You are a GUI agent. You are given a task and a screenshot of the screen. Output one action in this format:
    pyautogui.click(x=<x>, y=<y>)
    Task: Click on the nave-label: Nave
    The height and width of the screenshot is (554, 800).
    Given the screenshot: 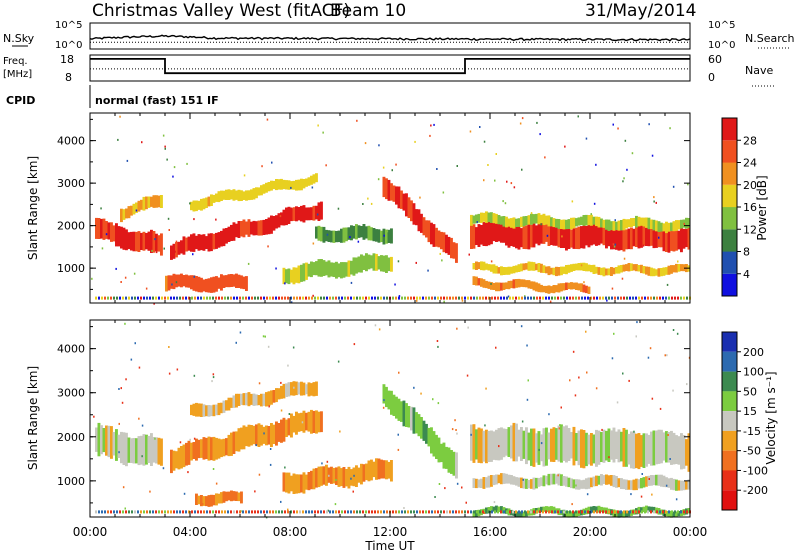 What is the action you would take?
    pyautogui.click(x=759, y=70)
    